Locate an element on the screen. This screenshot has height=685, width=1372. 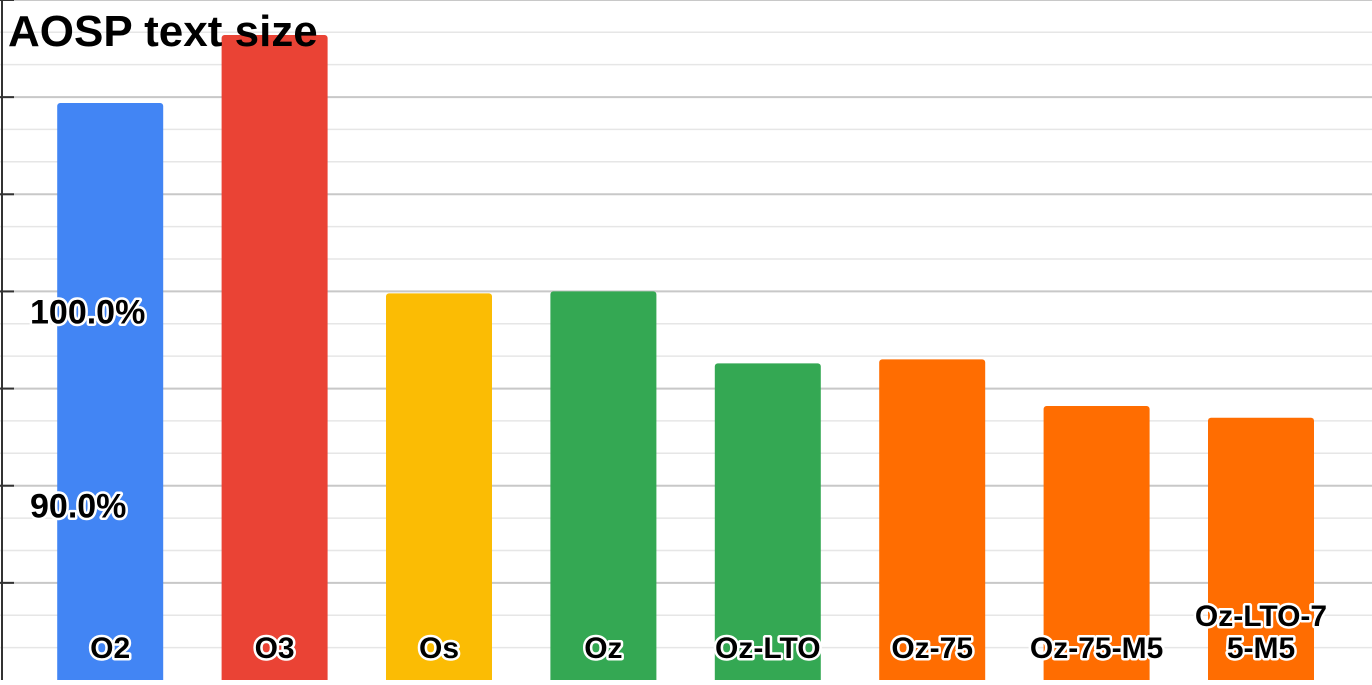
x-tick-label-line: Oz-LTO-7 is located at coordinates (1261, 616).